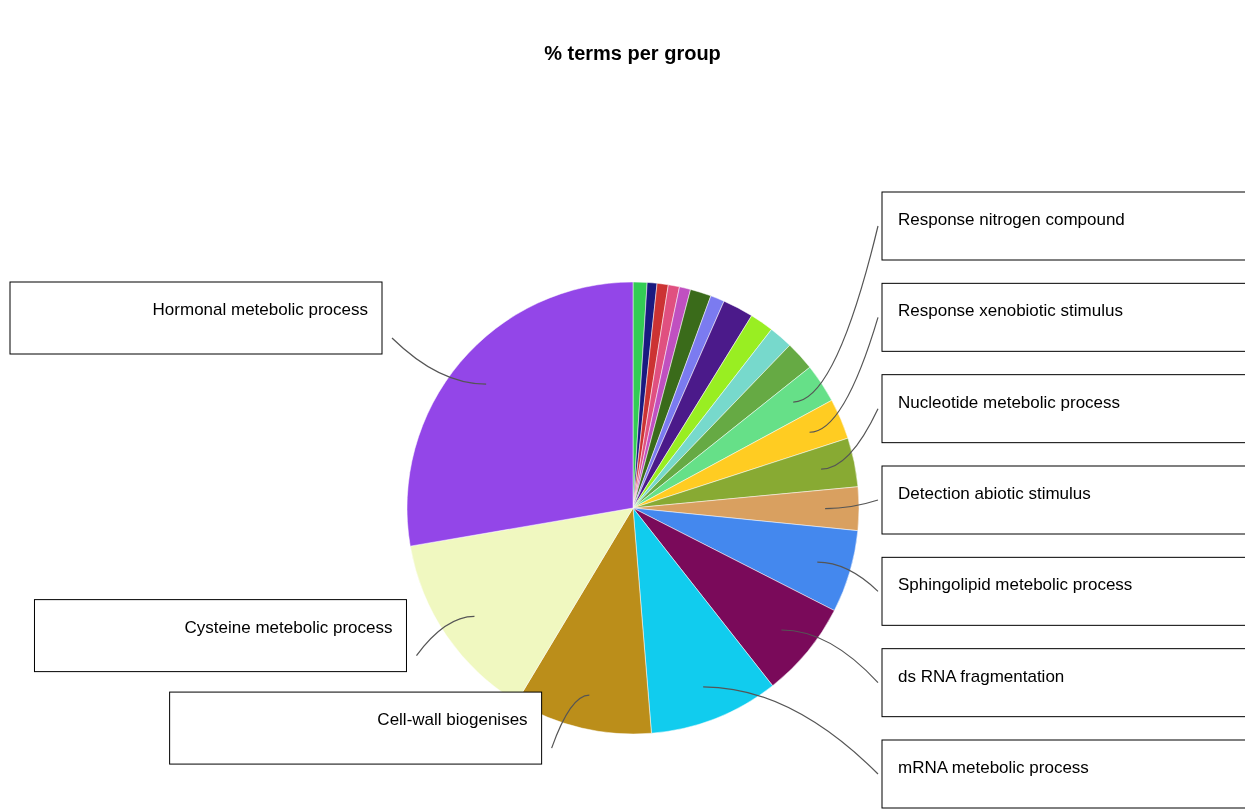  What do you see at coordinates (452, 720) in the screenshot?
I see `slice-label: Cell-wall biogenises` at bounding box center [452, 720].